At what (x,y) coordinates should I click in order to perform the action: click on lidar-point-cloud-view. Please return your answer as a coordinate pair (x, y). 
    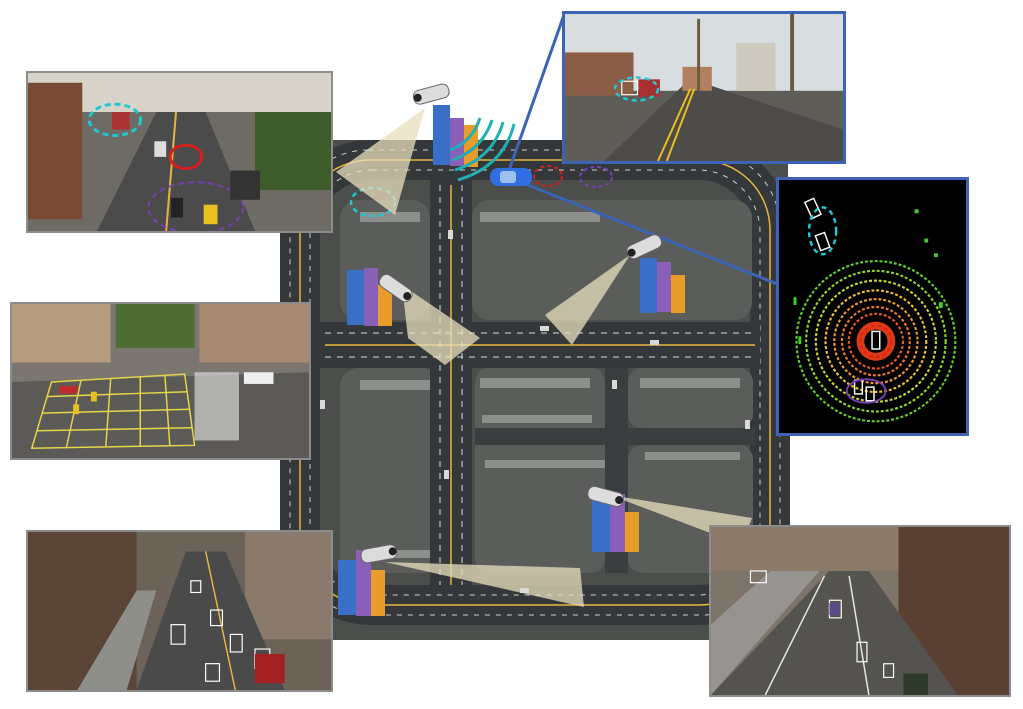
    Looking at the image, I should click on (872, 306).